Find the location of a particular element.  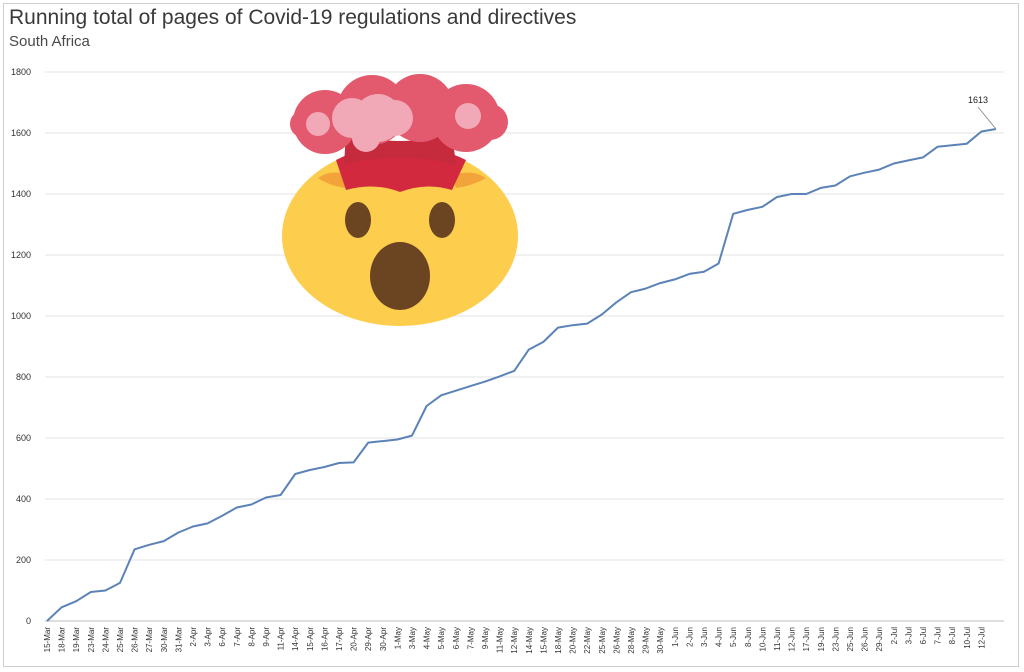

y-tick-label: 600 is located at coordinates (23, 438).